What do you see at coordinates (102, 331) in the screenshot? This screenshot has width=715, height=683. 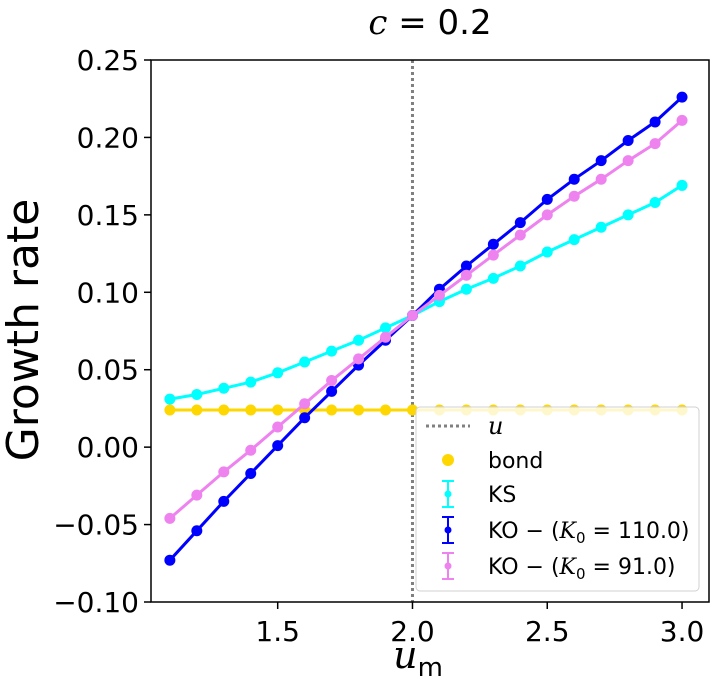 I see `y-axis: −0.10 −0.05 0.00 0.05 0.10 0.15 0.20 0.25` at bounding box center [102, 331].